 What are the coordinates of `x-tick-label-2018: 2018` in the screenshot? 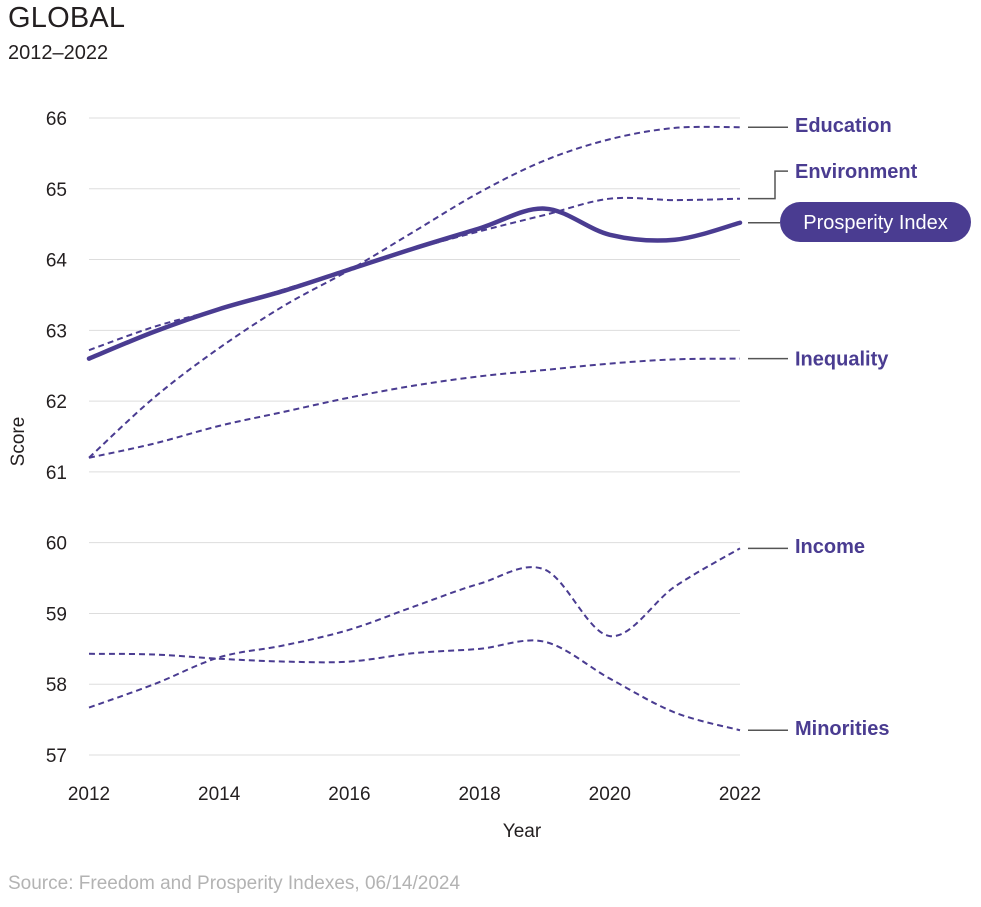 It's located at (479, 794).